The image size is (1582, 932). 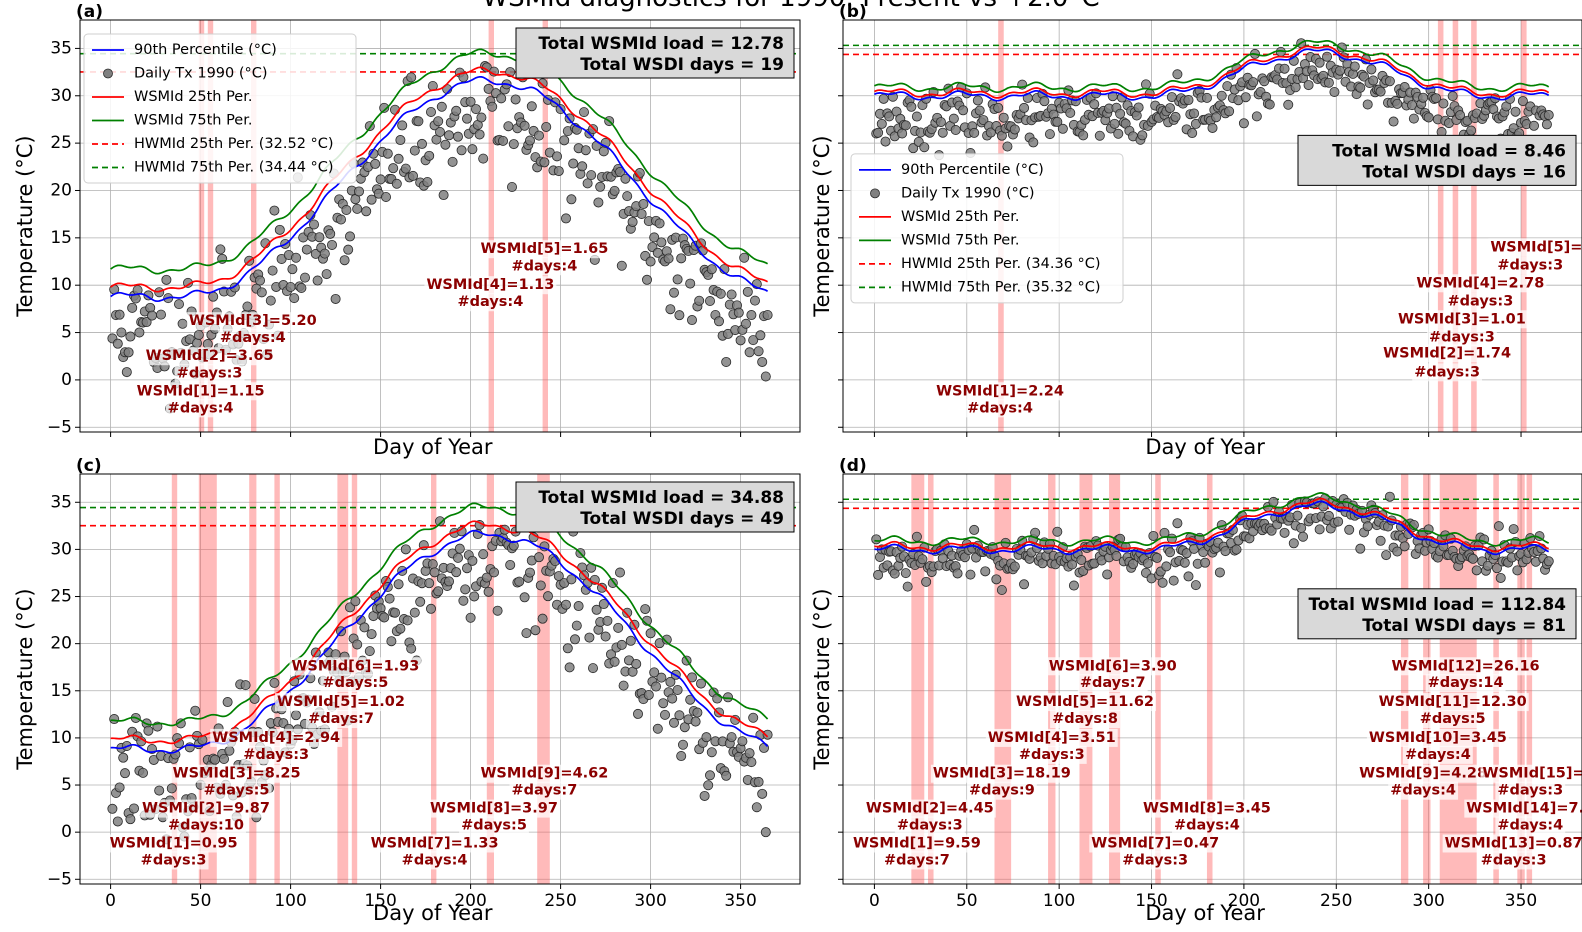 What do you see at coordinates (89, 12) in the screenshot?
I see `panel-letter: (a)` at bounding box center [89, 12].